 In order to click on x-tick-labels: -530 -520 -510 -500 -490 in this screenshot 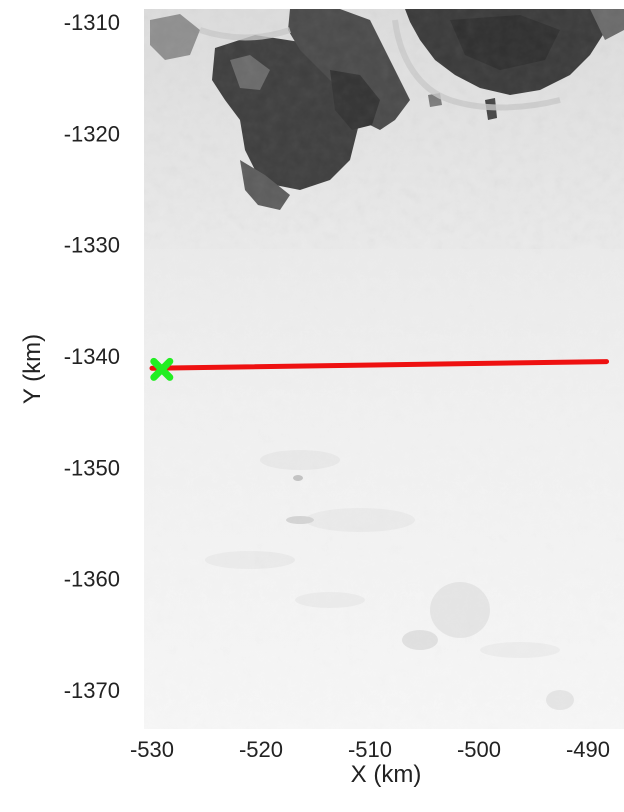, I will do `click(370, 749)`.